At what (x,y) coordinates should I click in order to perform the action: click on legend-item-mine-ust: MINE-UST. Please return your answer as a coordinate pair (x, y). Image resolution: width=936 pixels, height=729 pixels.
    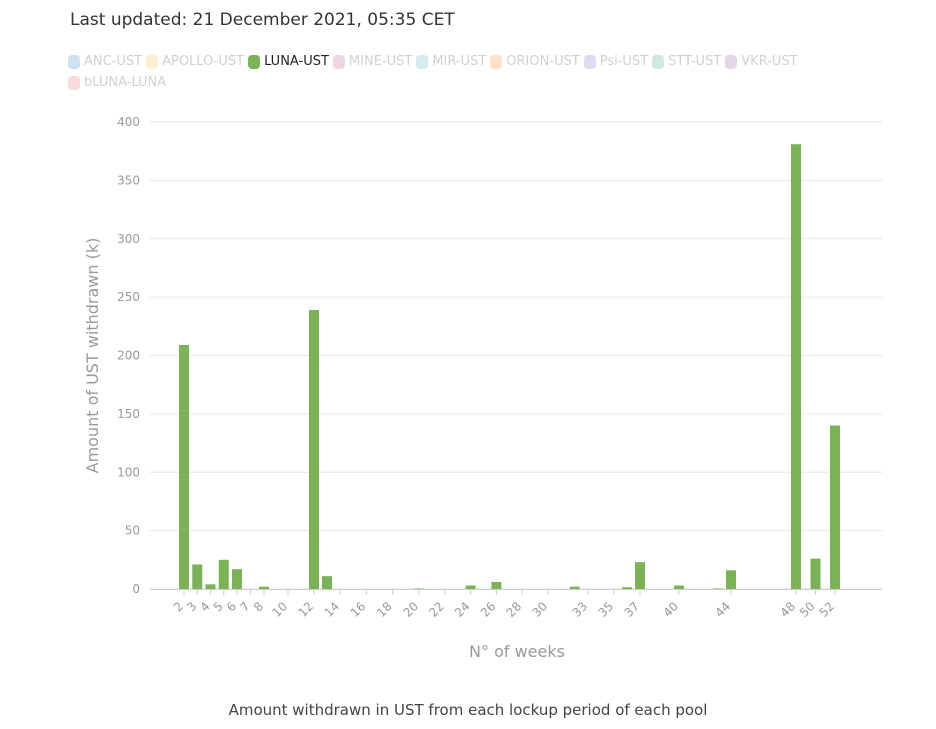
    Looking at the image, I should click on (372, 61).